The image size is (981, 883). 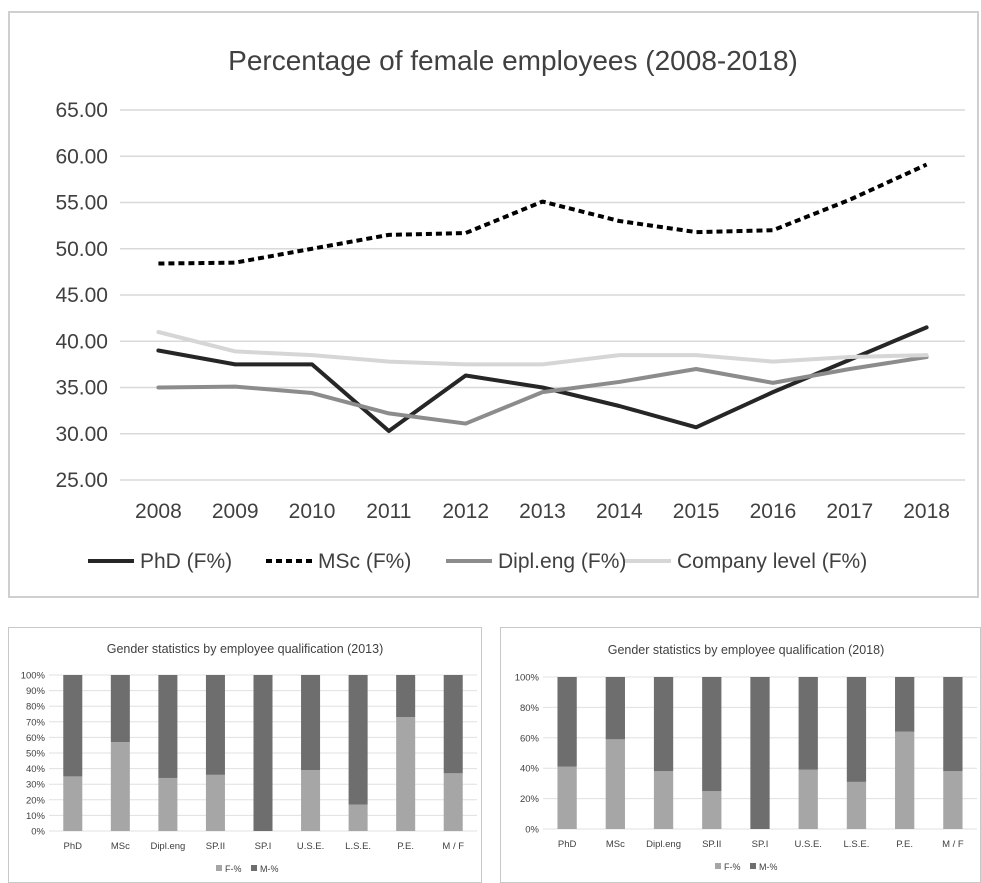 I want to click on legend-label: Dipl.eng (F%), so click(x=562, y=561).